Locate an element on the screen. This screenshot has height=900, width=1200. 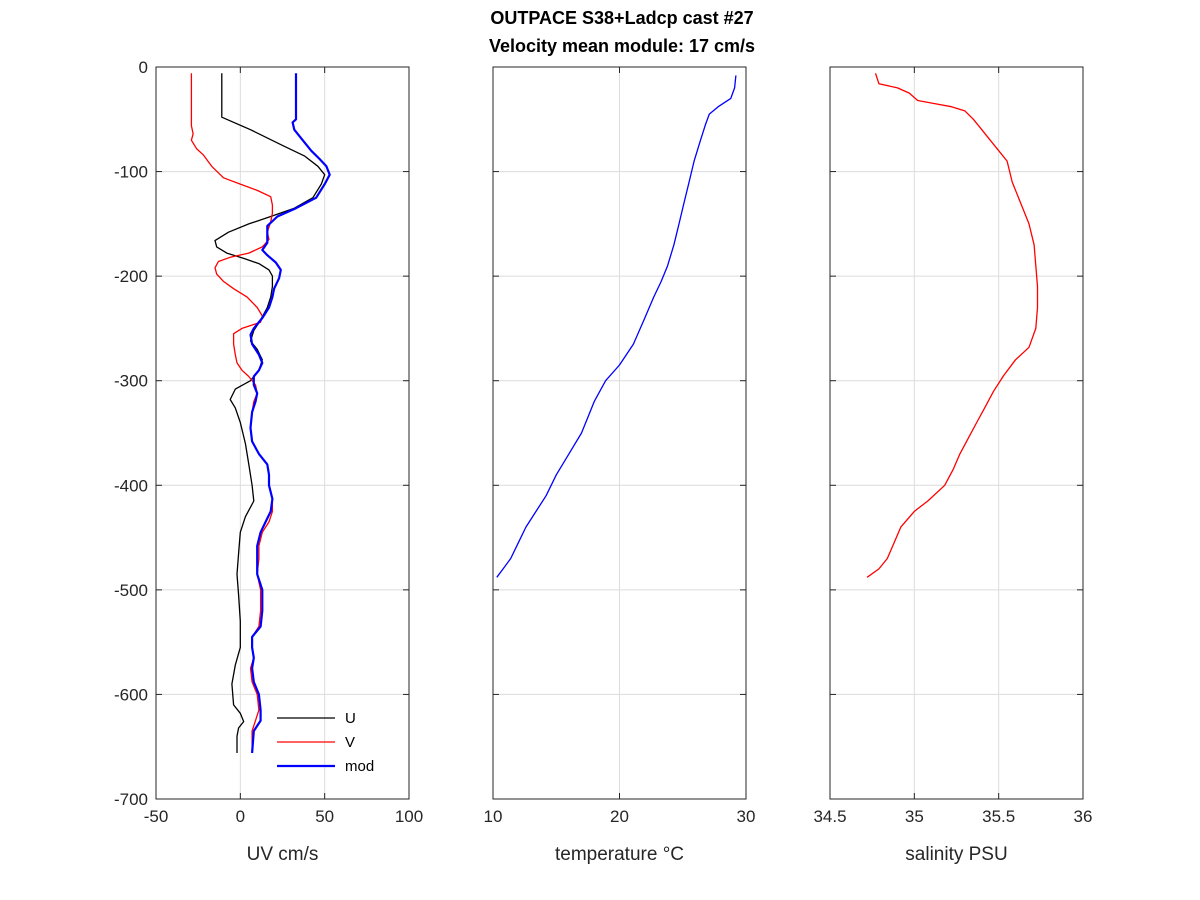
x-axis-label: temperature °C is located at coordinates (619, 854).